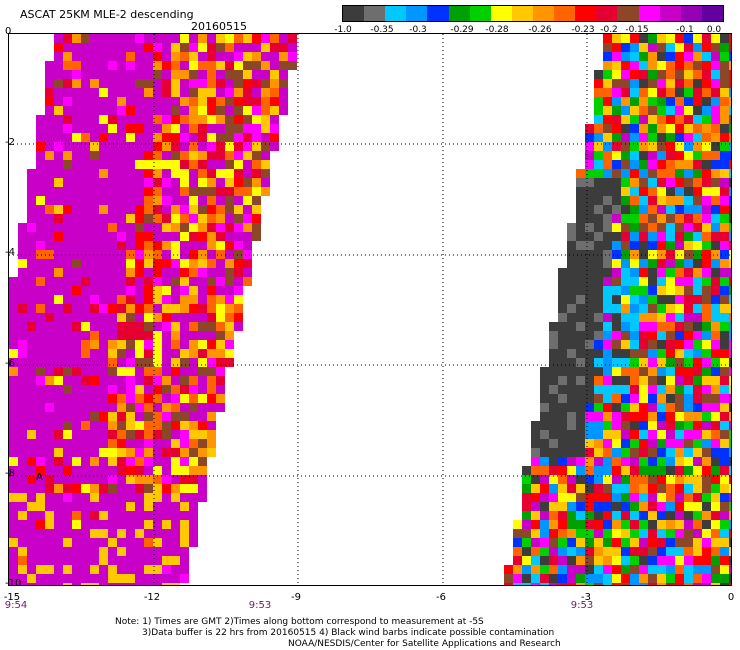 This screenshot has height=650, width=740. I want to click on colorbar-label: -0.15, so click(637, 30).